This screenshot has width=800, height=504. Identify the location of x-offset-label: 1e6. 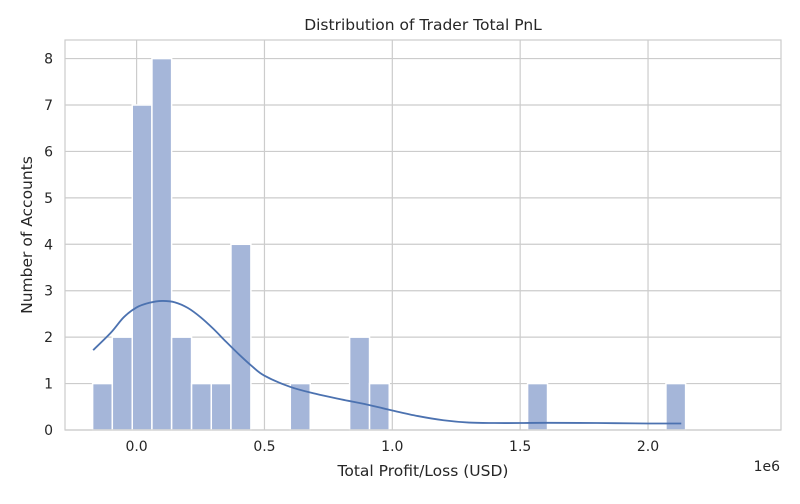
(767, 467).